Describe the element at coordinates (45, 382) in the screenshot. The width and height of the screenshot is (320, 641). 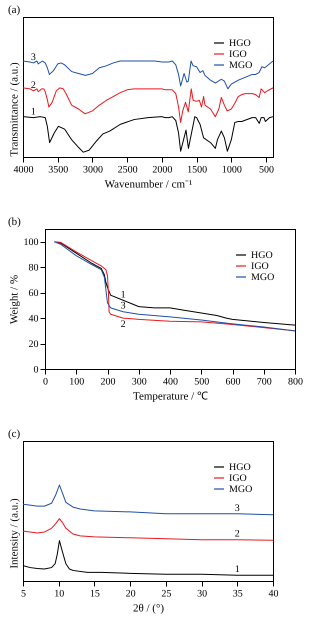
I see `x-tick-label: 0` at that location.